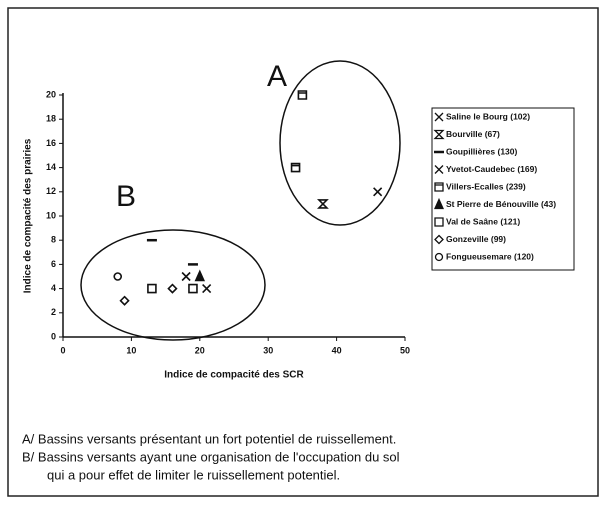  I want to click on y-tick-label: 12, so click(51, 191).